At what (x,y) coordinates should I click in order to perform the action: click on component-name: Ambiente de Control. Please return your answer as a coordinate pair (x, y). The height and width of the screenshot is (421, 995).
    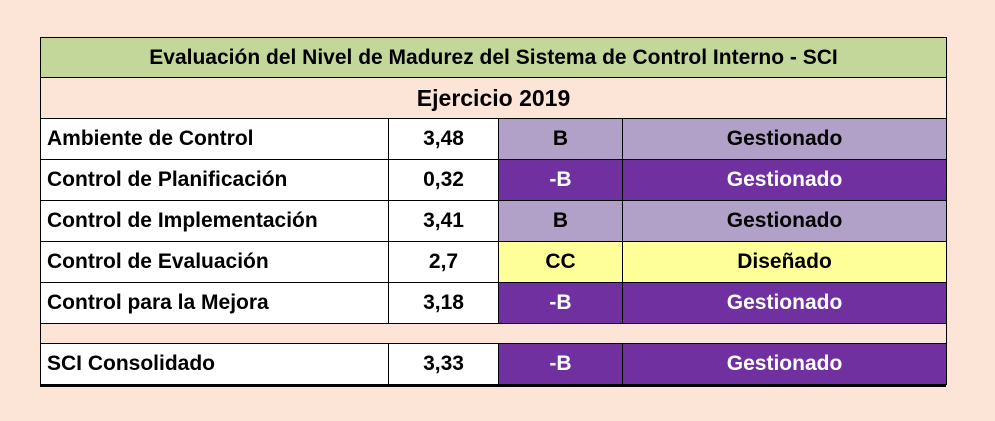
    Looking at the image, I should click on (214, 139).